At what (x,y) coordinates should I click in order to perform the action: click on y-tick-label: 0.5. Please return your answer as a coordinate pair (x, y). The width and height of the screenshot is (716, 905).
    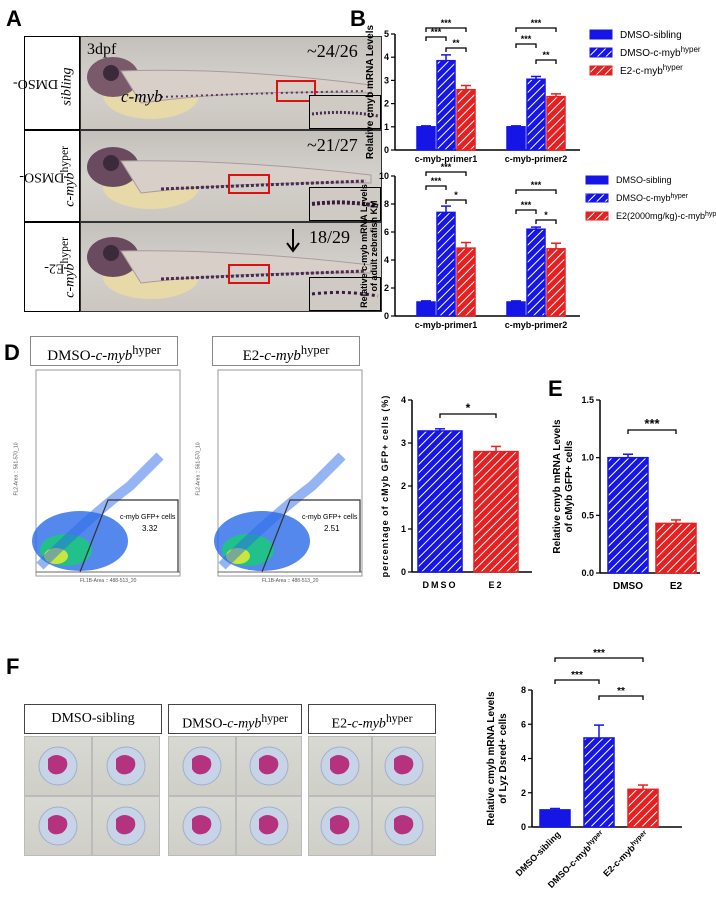
    Looking at the image, I should click on (587, 515).